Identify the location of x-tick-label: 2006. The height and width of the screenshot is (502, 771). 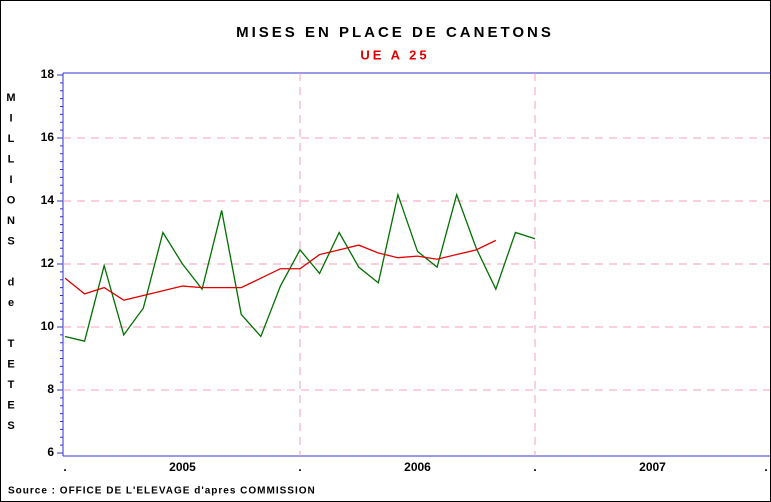
(417, 467).